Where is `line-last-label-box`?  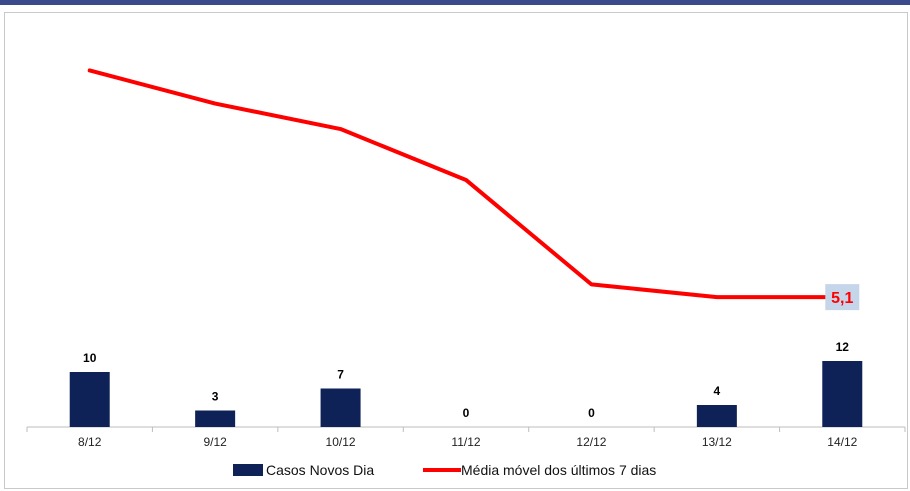 line-last-label-box is located at coordinates (842, 297).